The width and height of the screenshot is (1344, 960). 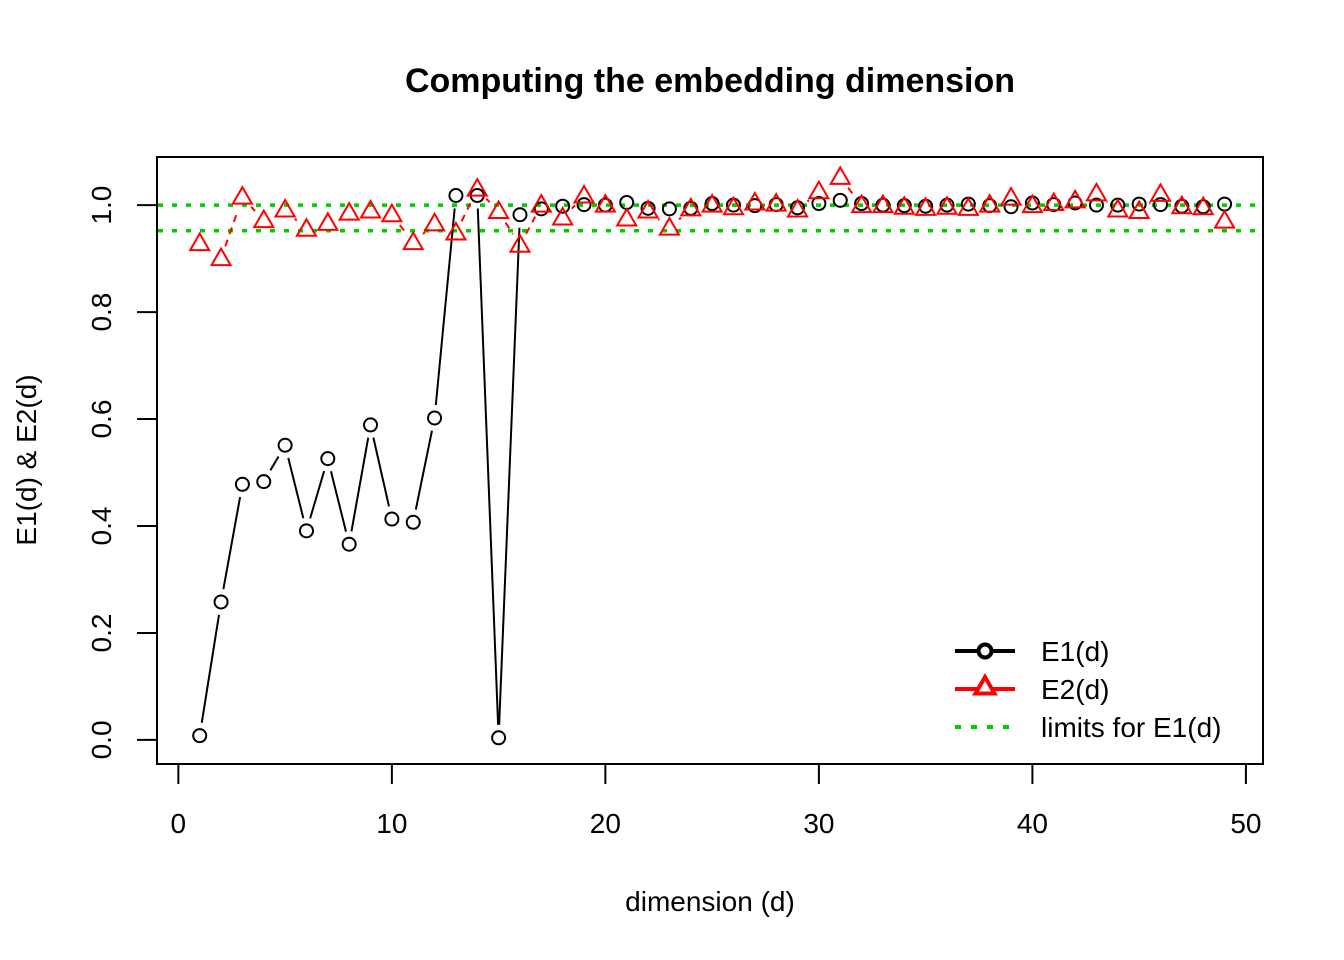 I want to click on y-tick-label: 0.6, so click(x=101, y=419).